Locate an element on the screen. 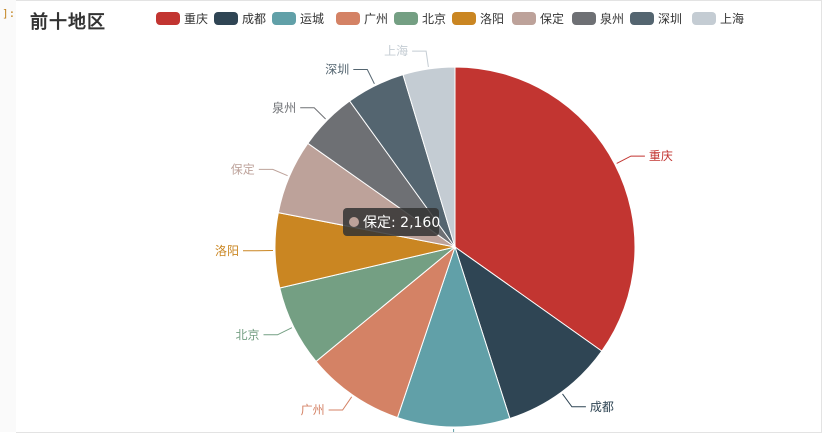 The image size is (822, 433). tooltip-marker is located at coordinates (354, 222).